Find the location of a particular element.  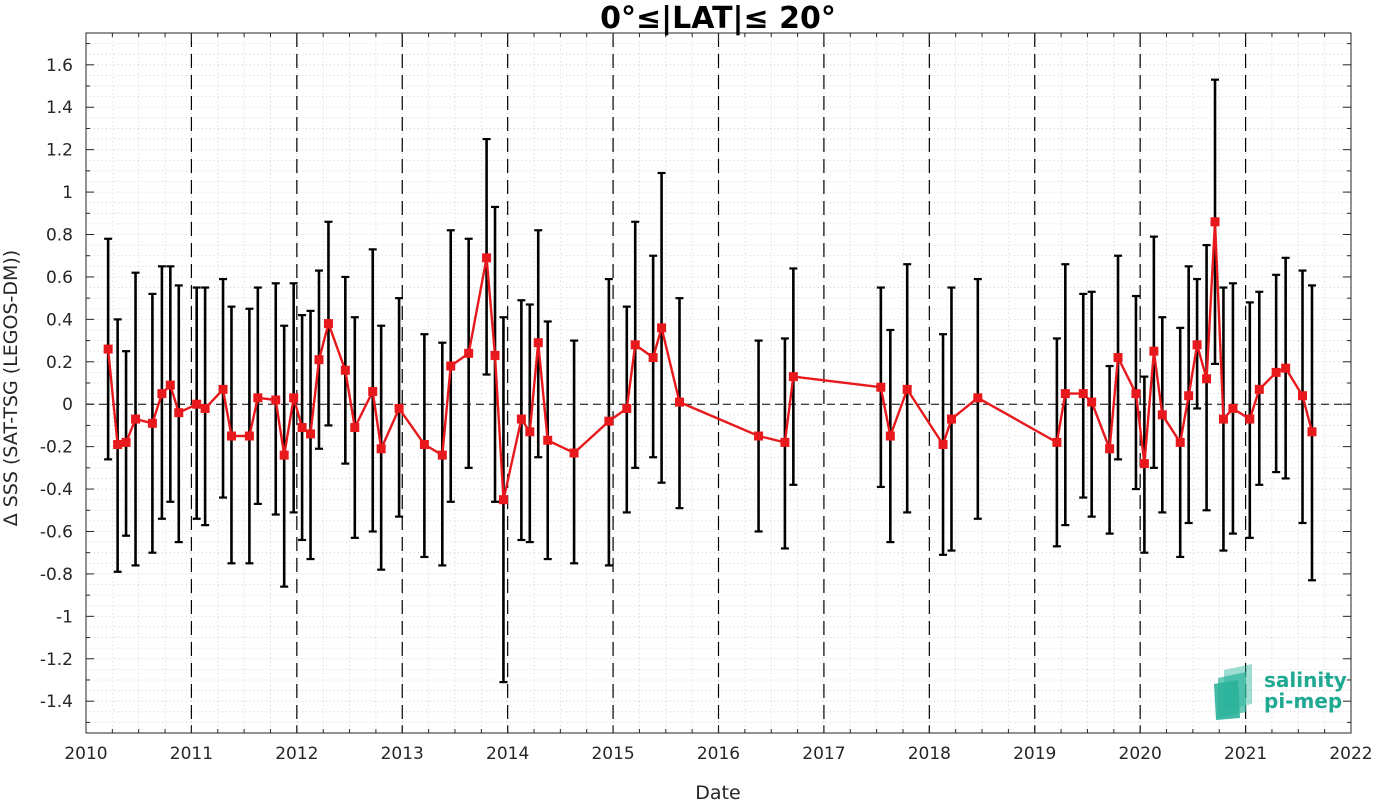

x-tick-label: 2022 is located at coordinates (1350, 754).